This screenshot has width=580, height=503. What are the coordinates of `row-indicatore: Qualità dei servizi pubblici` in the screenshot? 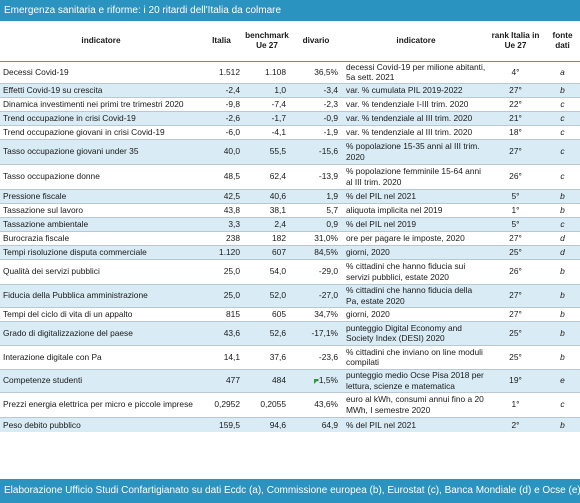 It's located at (51, 271).